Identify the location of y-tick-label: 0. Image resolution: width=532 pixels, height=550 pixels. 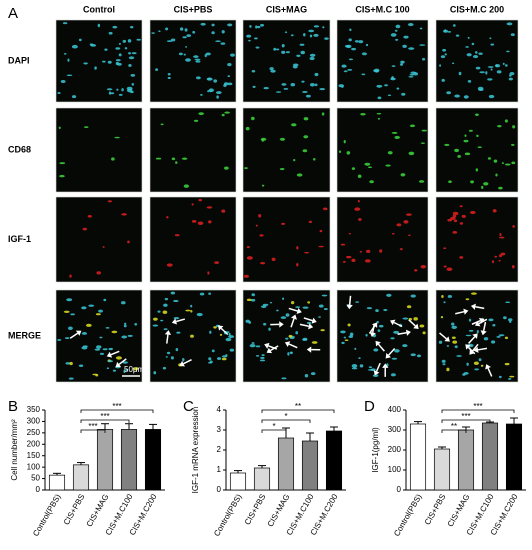
(399, 489).